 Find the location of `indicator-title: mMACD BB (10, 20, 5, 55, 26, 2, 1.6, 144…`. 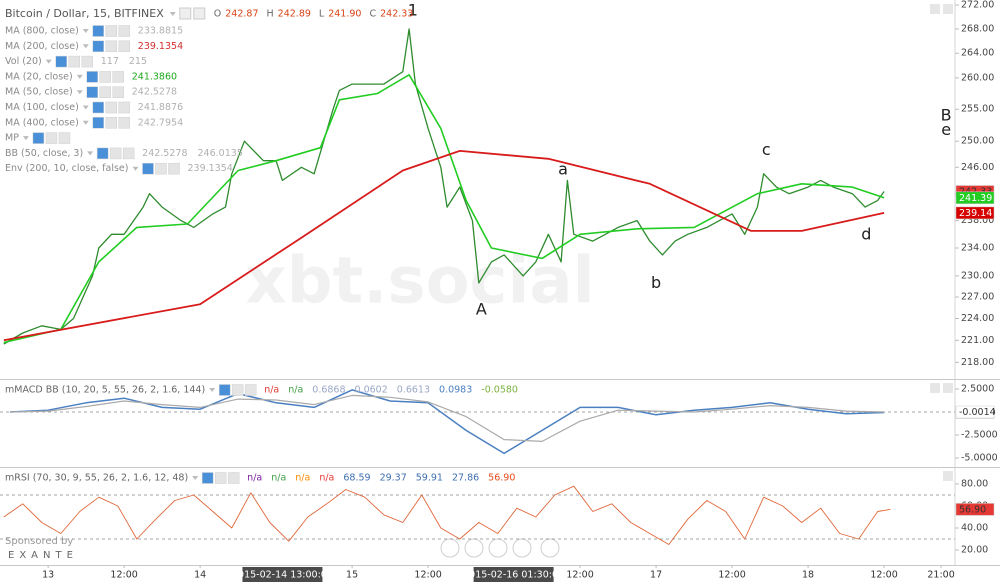

indicator-title: mMACD BB (10, 20, 5, 55, 26, 2, 1.6, 144… is located at coordinates (105, 390).